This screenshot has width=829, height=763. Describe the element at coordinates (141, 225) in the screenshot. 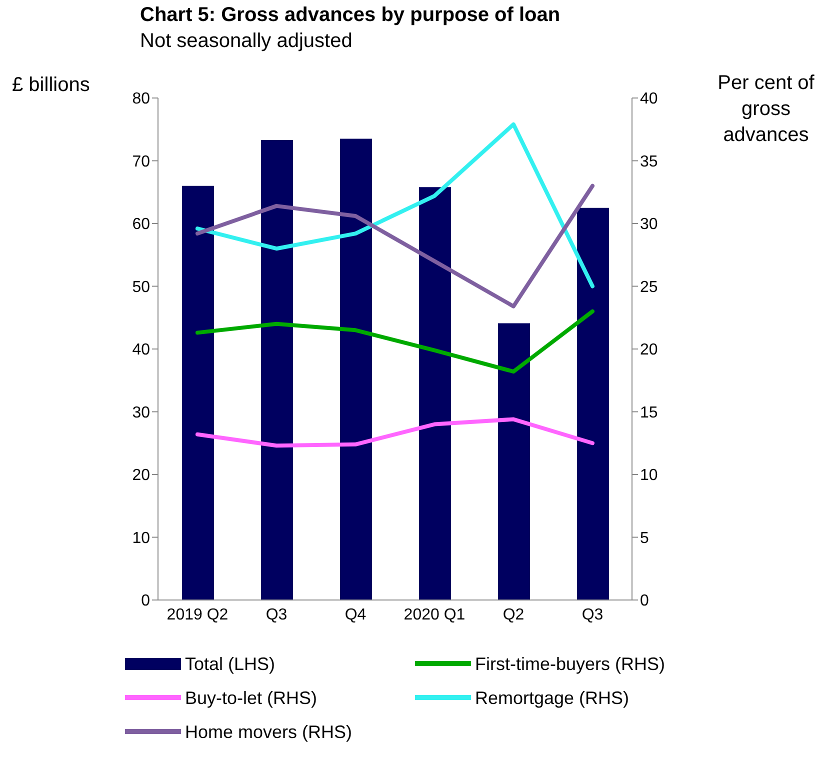

I see `y-tick-label: 60` at that location.